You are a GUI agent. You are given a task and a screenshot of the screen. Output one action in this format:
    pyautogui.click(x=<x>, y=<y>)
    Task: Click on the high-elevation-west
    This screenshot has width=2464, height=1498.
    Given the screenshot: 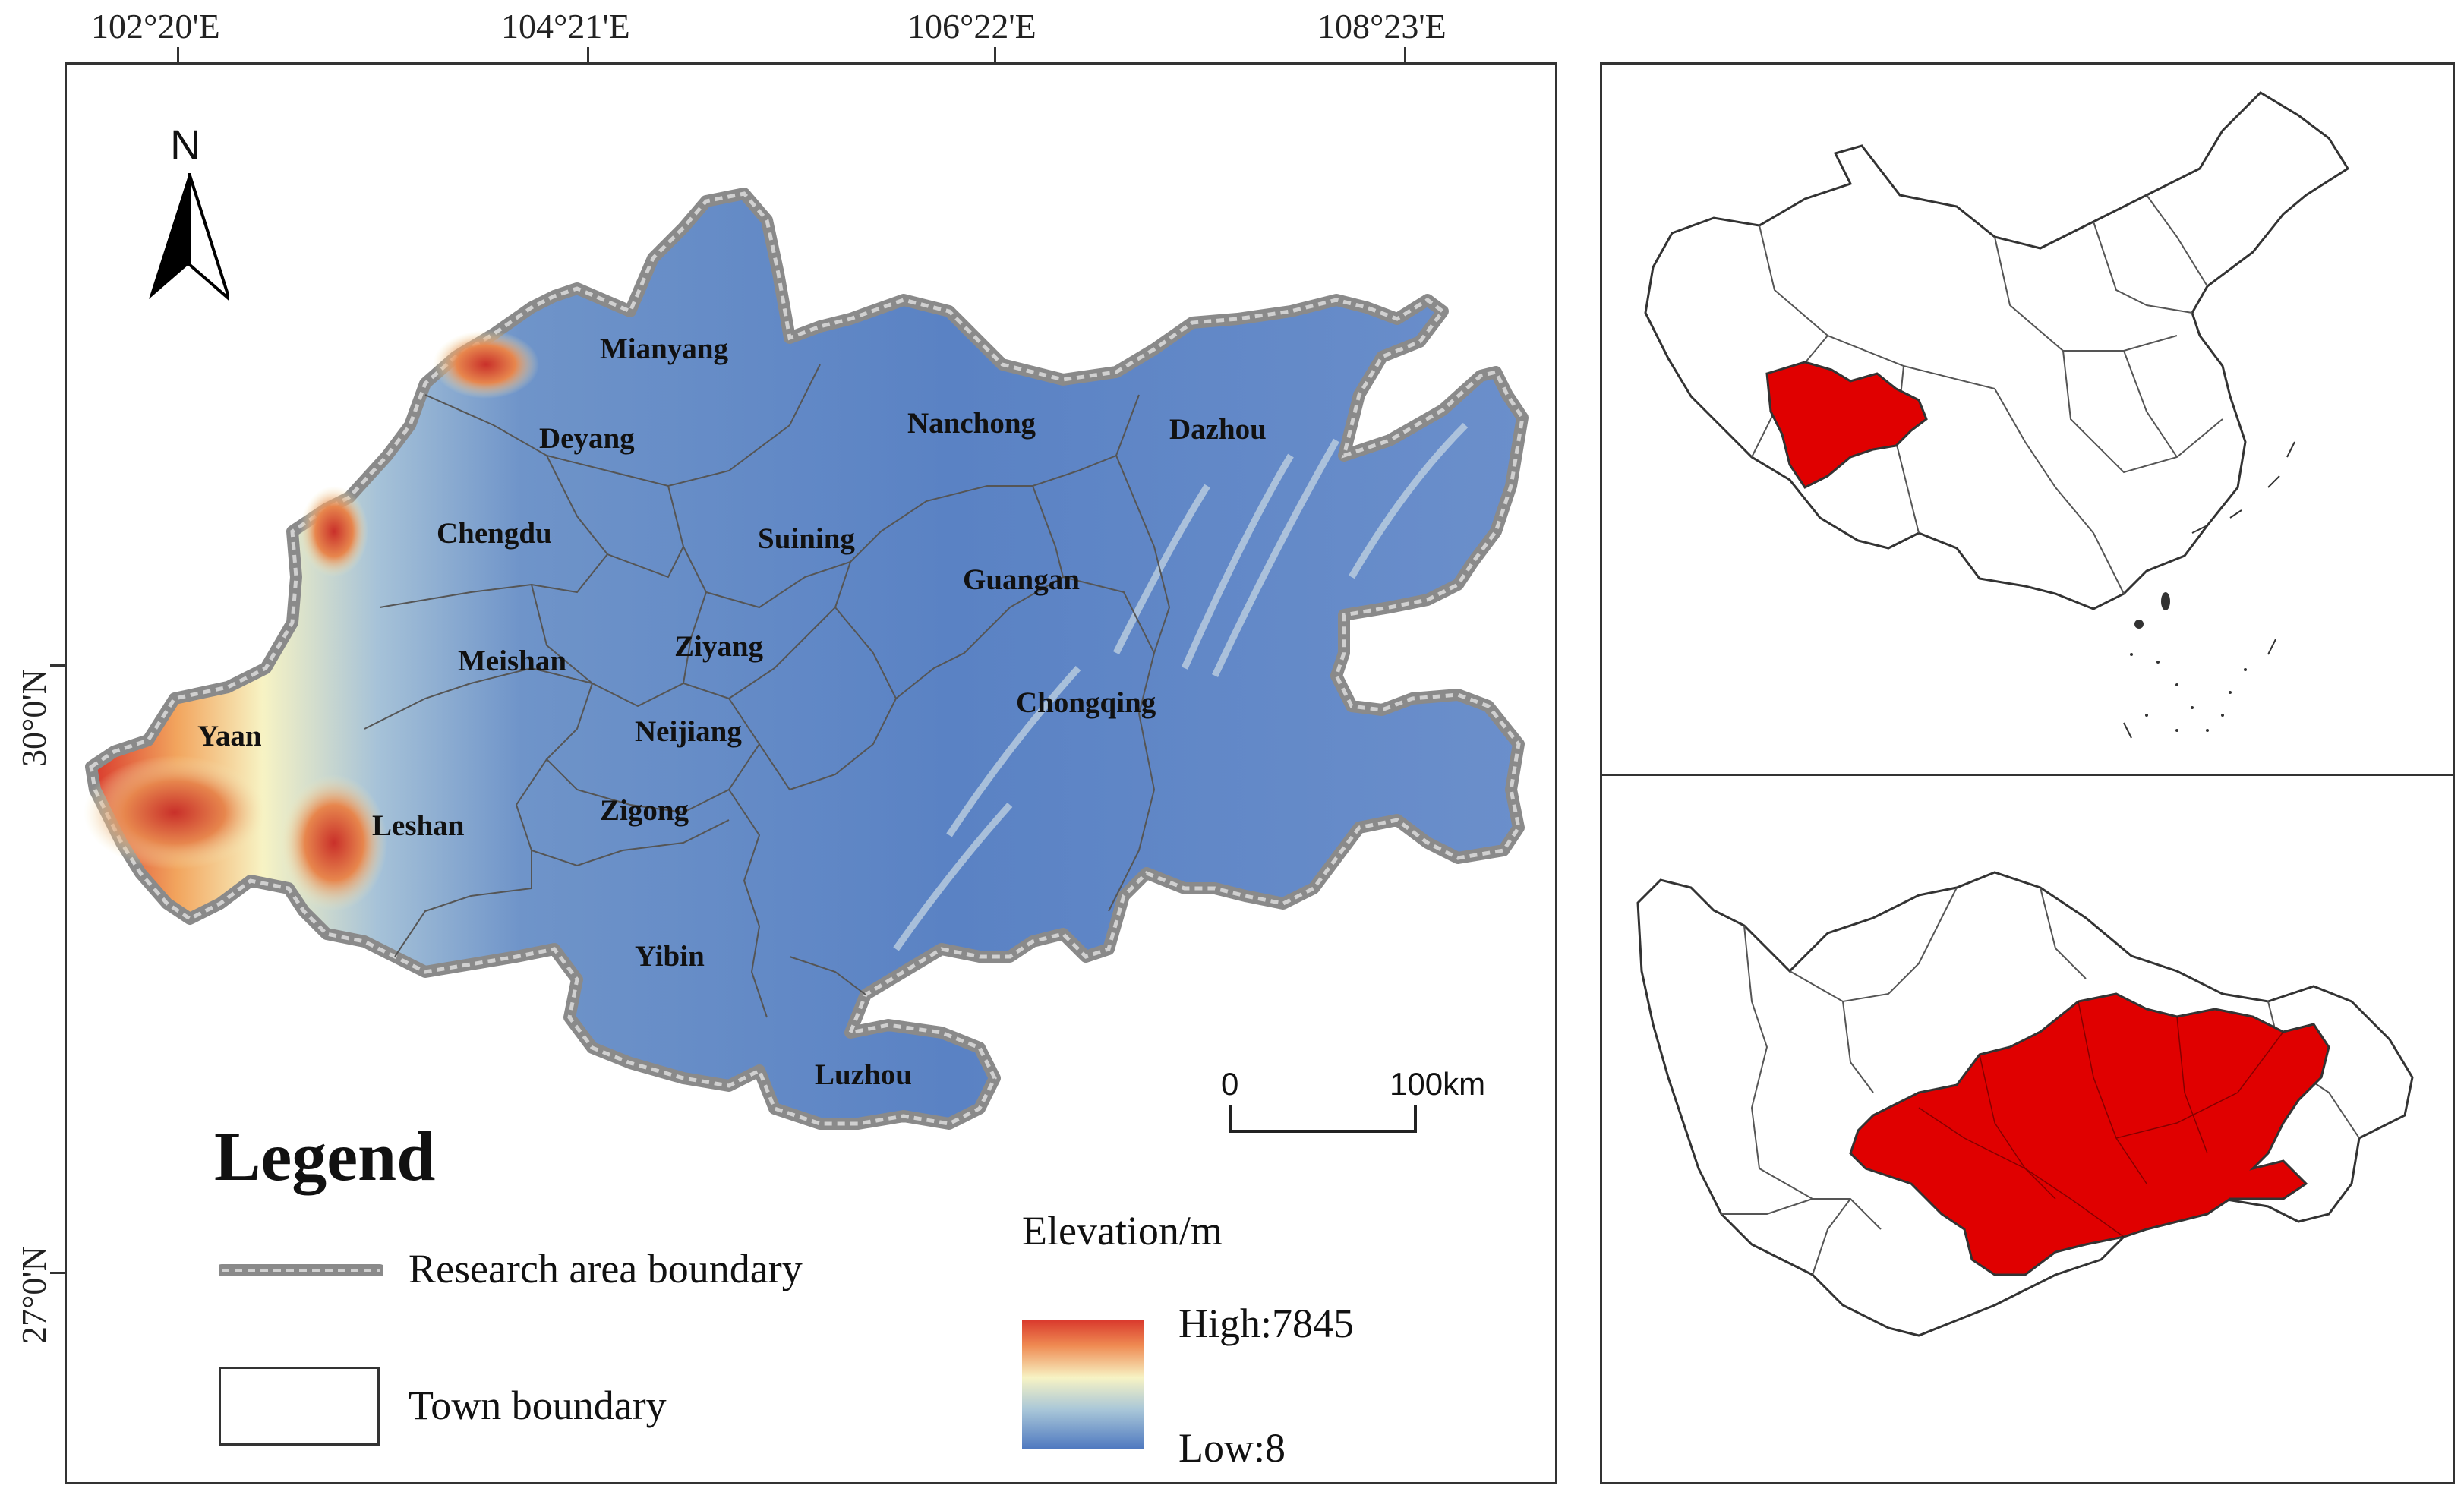 What is the action you would take?
    pyautogui.click(x=334, y=531)
    